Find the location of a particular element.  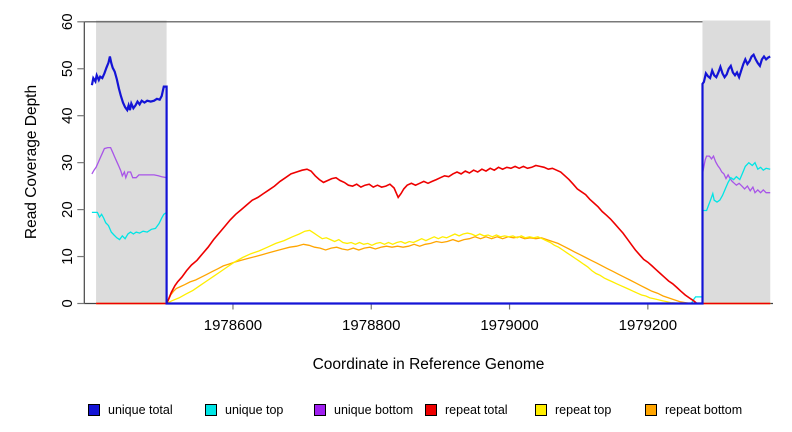

x-tick-label: 1979000 is located at coordinates (509, 325).